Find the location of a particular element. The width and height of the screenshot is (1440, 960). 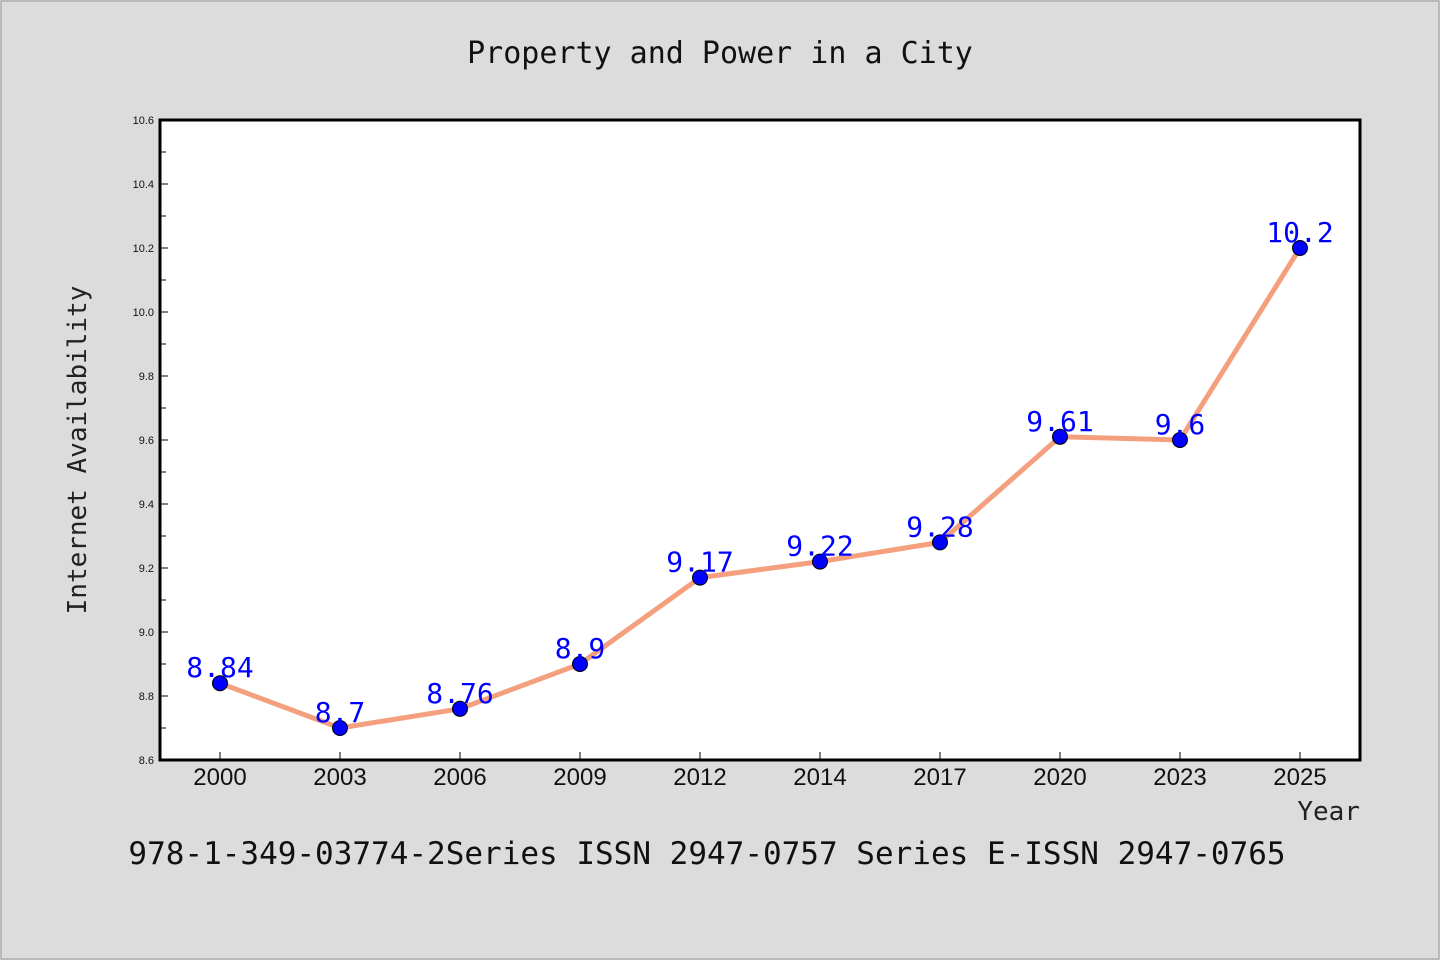

x-tick-label: 2020 is located at coordinates (1059, 777).